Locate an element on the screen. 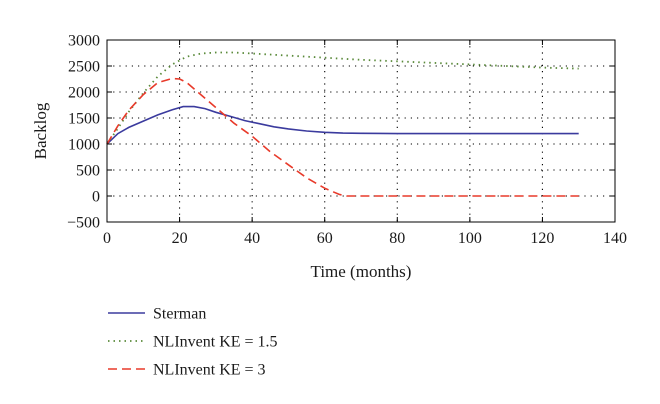 This screenshot has height=404, width=660. y-tick-label: 1000 is located at coordinates (84, 145).